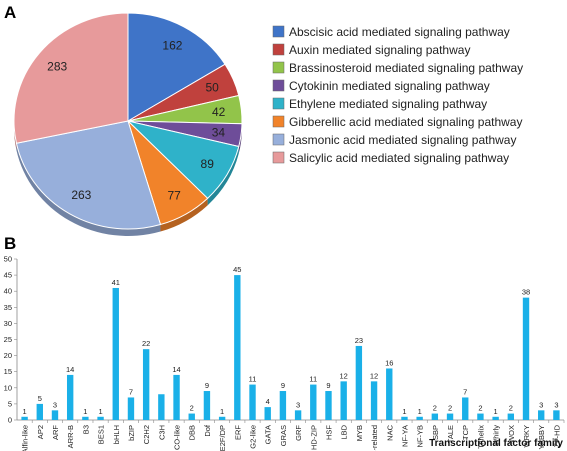  Describe the element at coordinates (176, 67) in the screenshot. I see `pie-slice-abscisic-acid-mediated-signaling-pathway` at that location.